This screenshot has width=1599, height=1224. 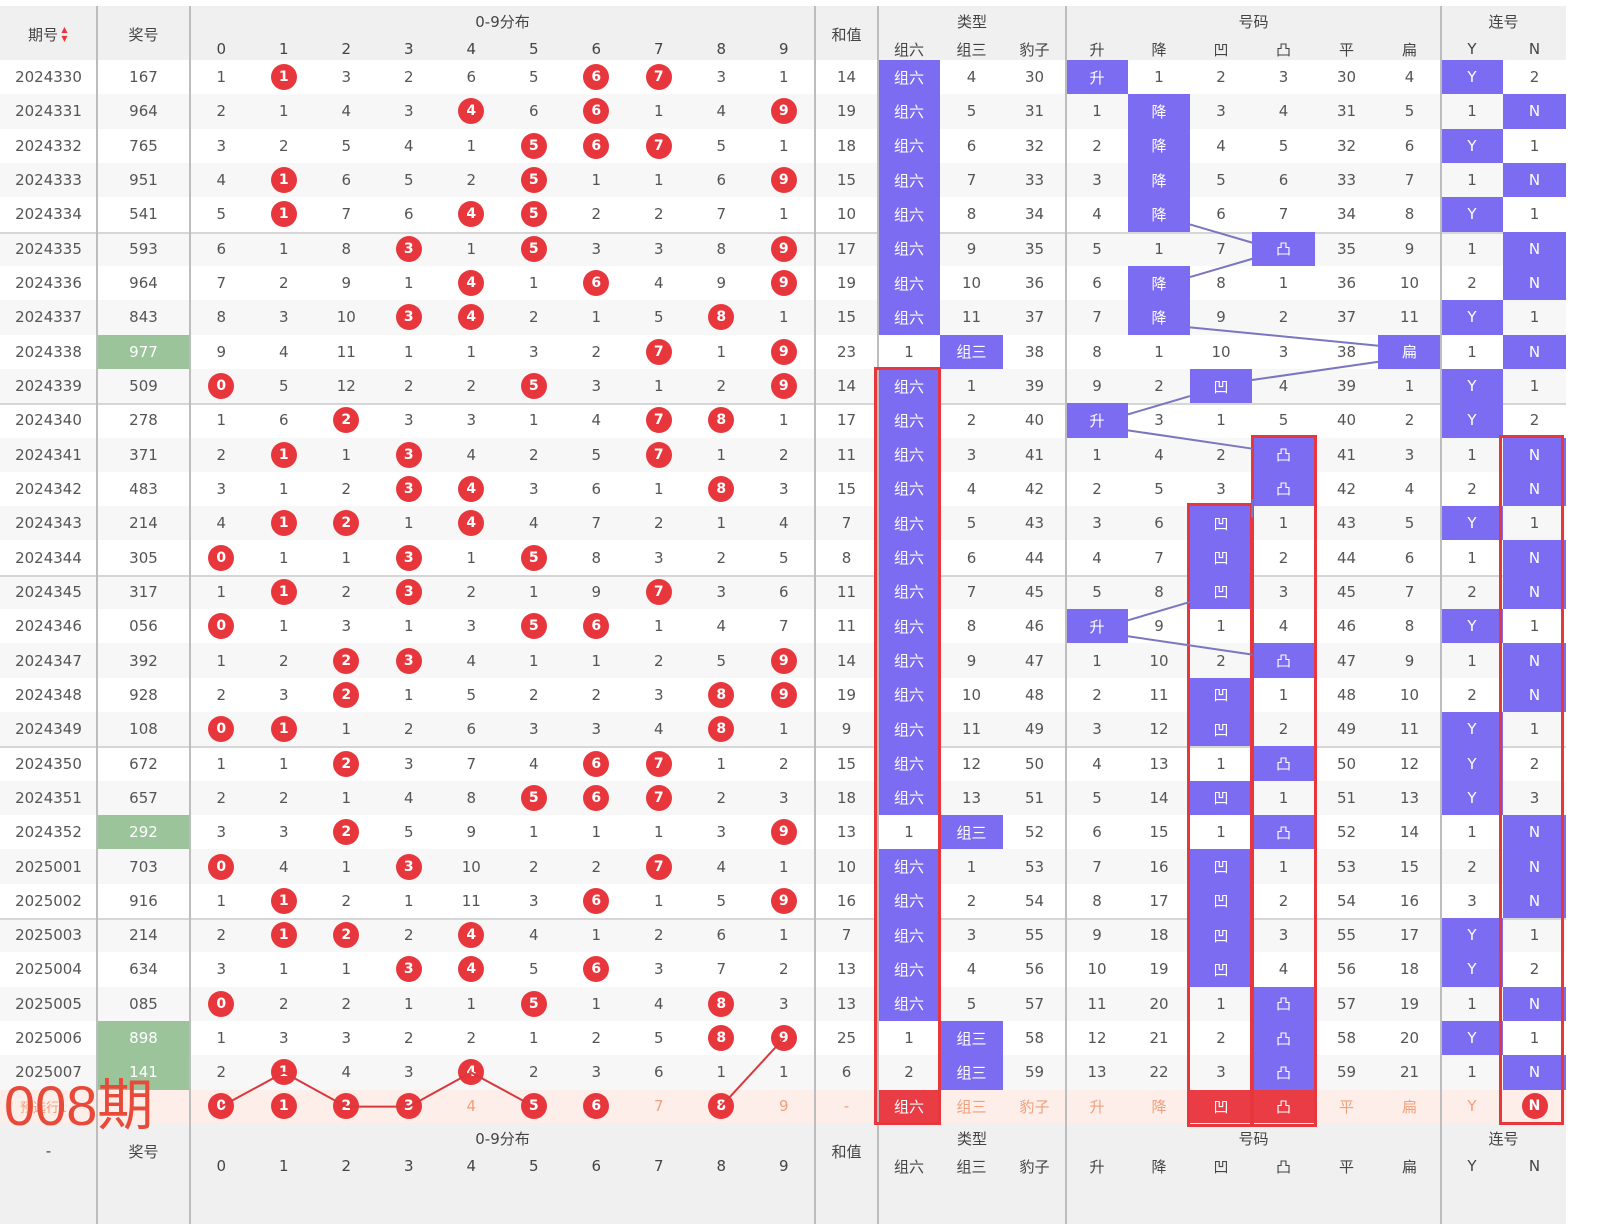 I want to click on prize-number: 305, so click(x=143, y=557).